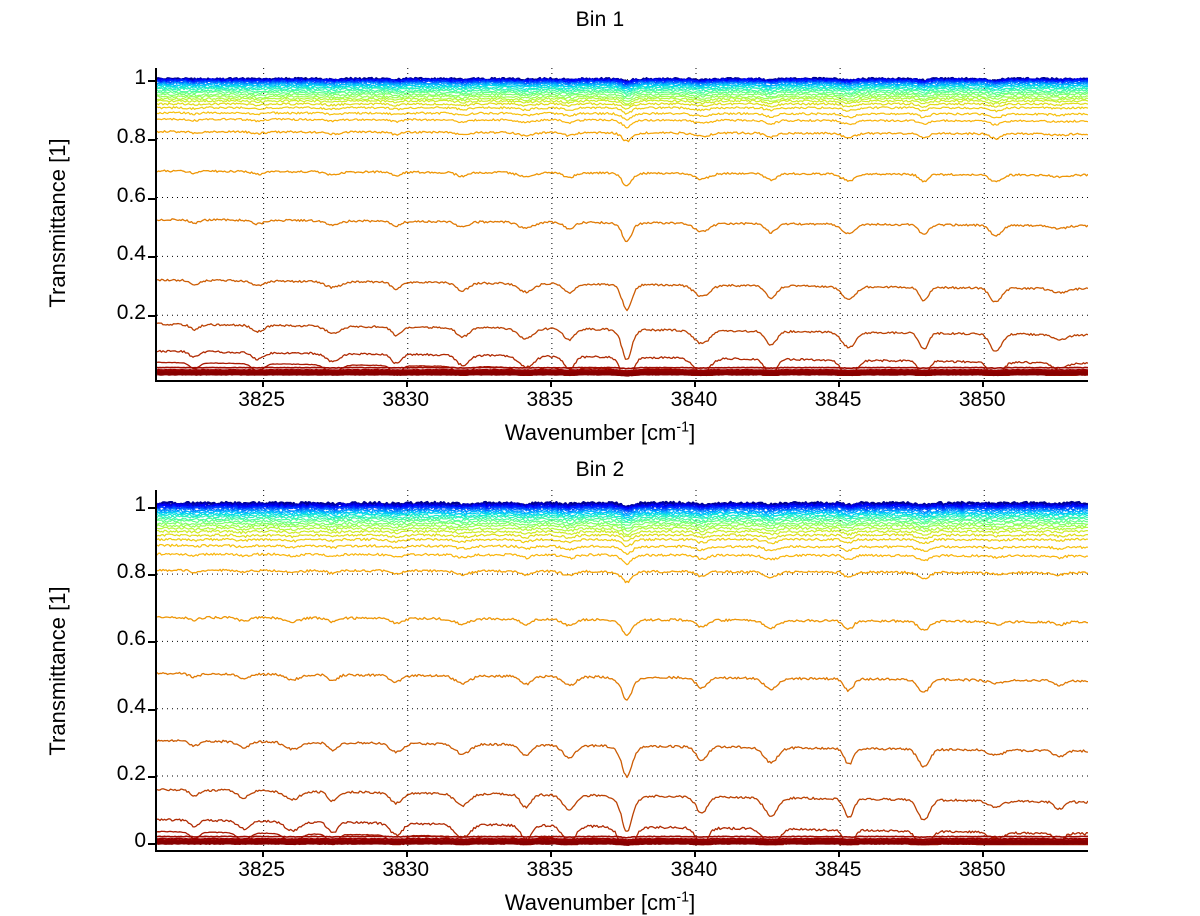 The width and height of the screenshot is (1200, 916). I want to click on x-axis-label-base-bin-1: Wavenumber [cm, so click(590, 432).